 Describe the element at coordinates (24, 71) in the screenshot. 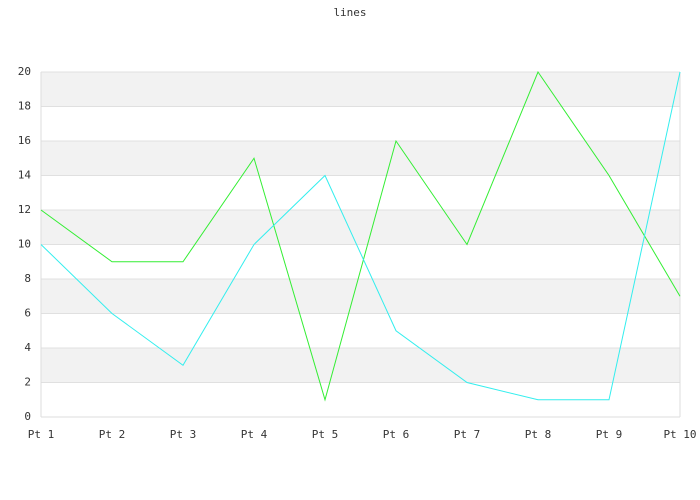

I see `y-tick-label: 20` at that location.